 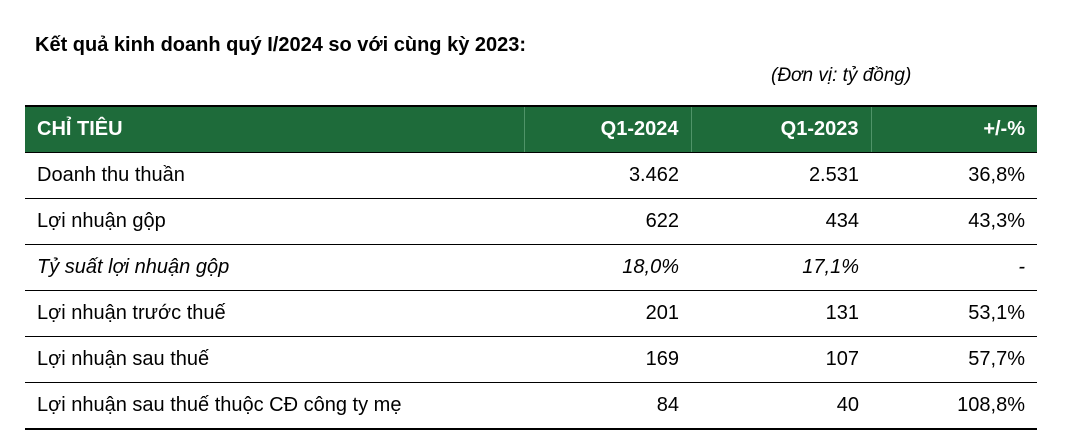 I want to click on header-indicator: CHỈ TIÊU, so click(x=275, y=129).